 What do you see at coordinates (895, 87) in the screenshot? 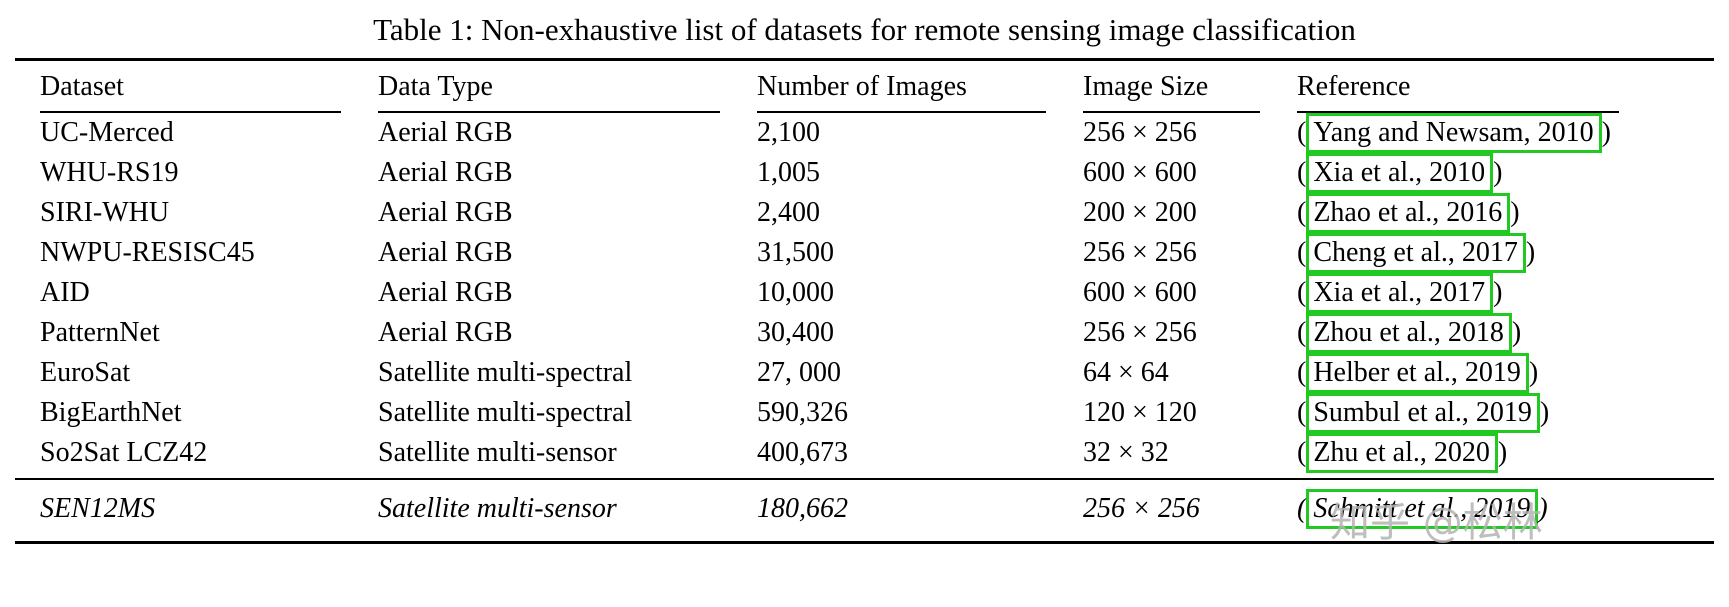
I see `column-header-num-images: Number of Images` at bounding box center [895, 87].